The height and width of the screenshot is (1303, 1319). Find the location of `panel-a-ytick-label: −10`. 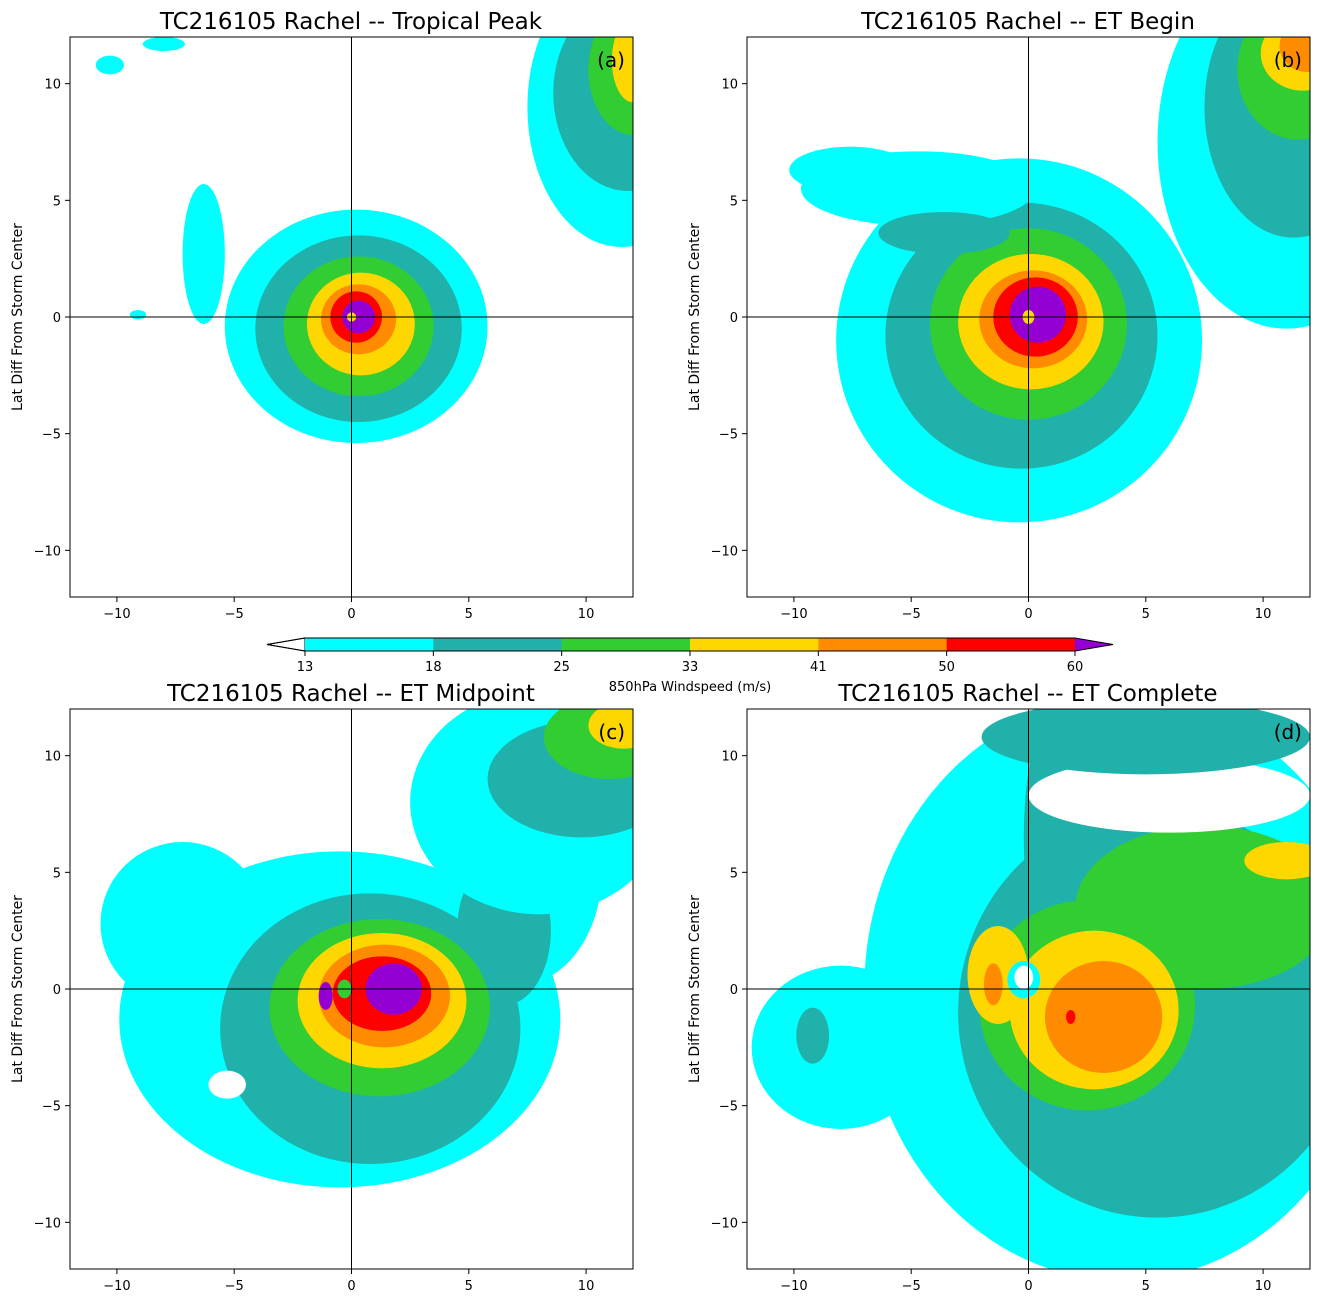

panel-a-ytick-label: −10 is located at coordinates (47, 551).